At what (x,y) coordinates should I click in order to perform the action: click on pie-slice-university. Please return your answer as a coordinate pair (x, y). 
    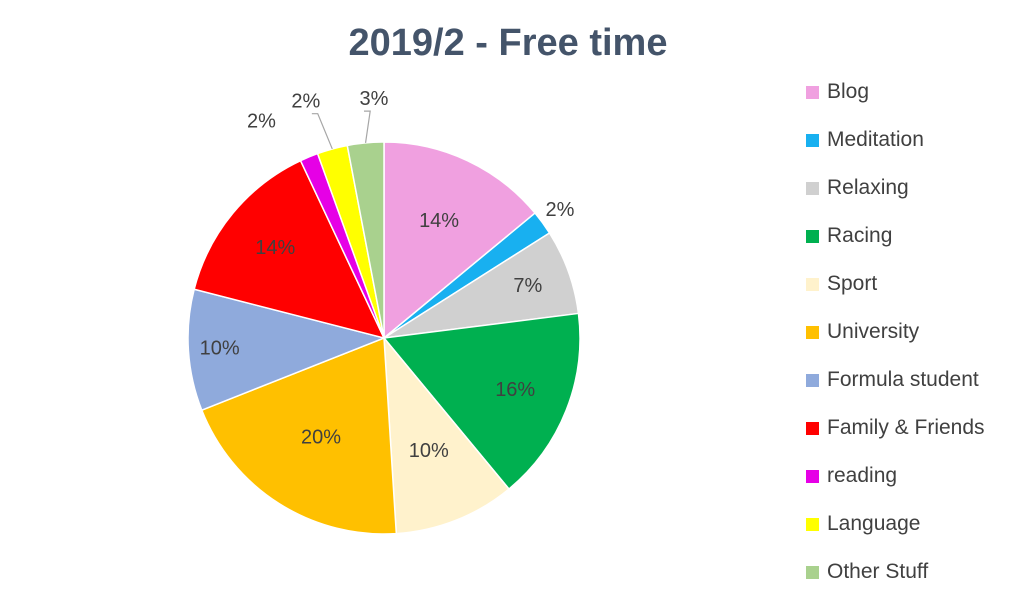
    Looking at the image, I should click on (299, 435).